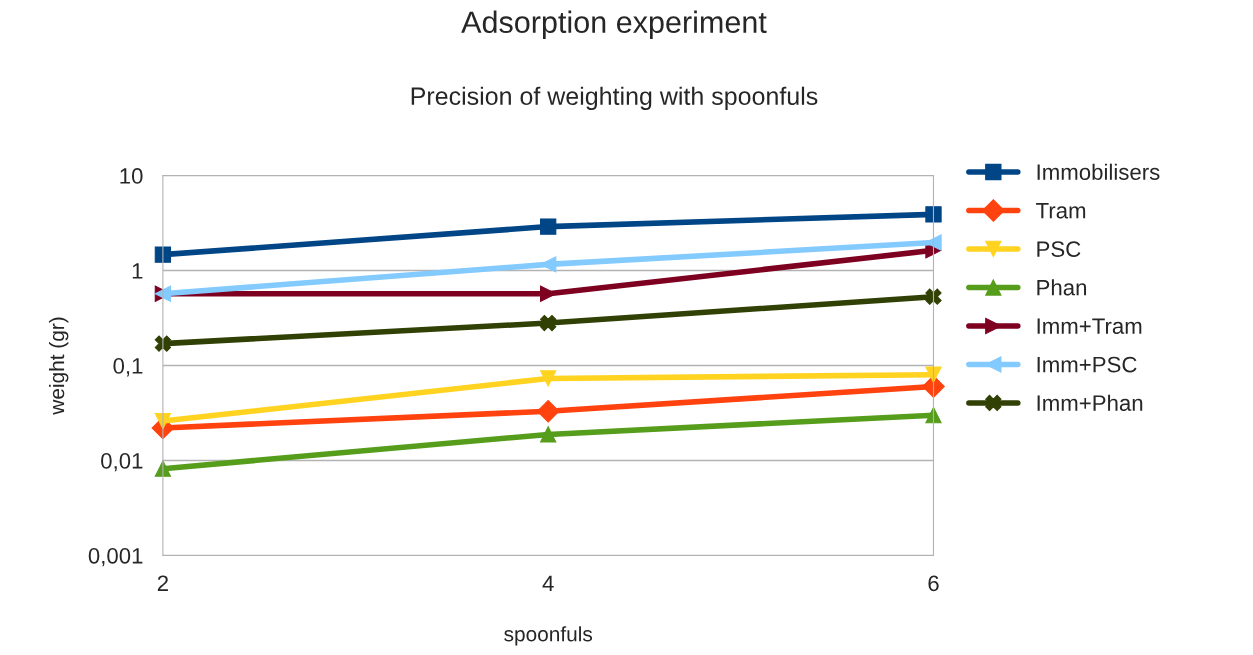 The height and width of the screenshot is (655, 1253). I want to click on legend-label: Tram, so click(1061, 210).